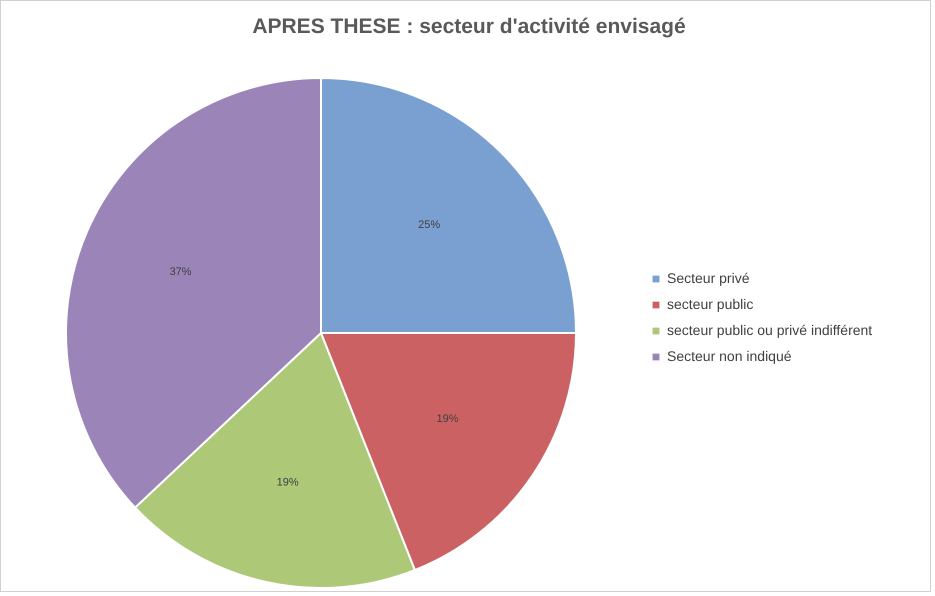 The image size is (935, 596). What do you see at coordinates (769, 330) in the screenshot?
I see `legend-label: secteur public ou privé indifférent` at bounding box center [769, 330].